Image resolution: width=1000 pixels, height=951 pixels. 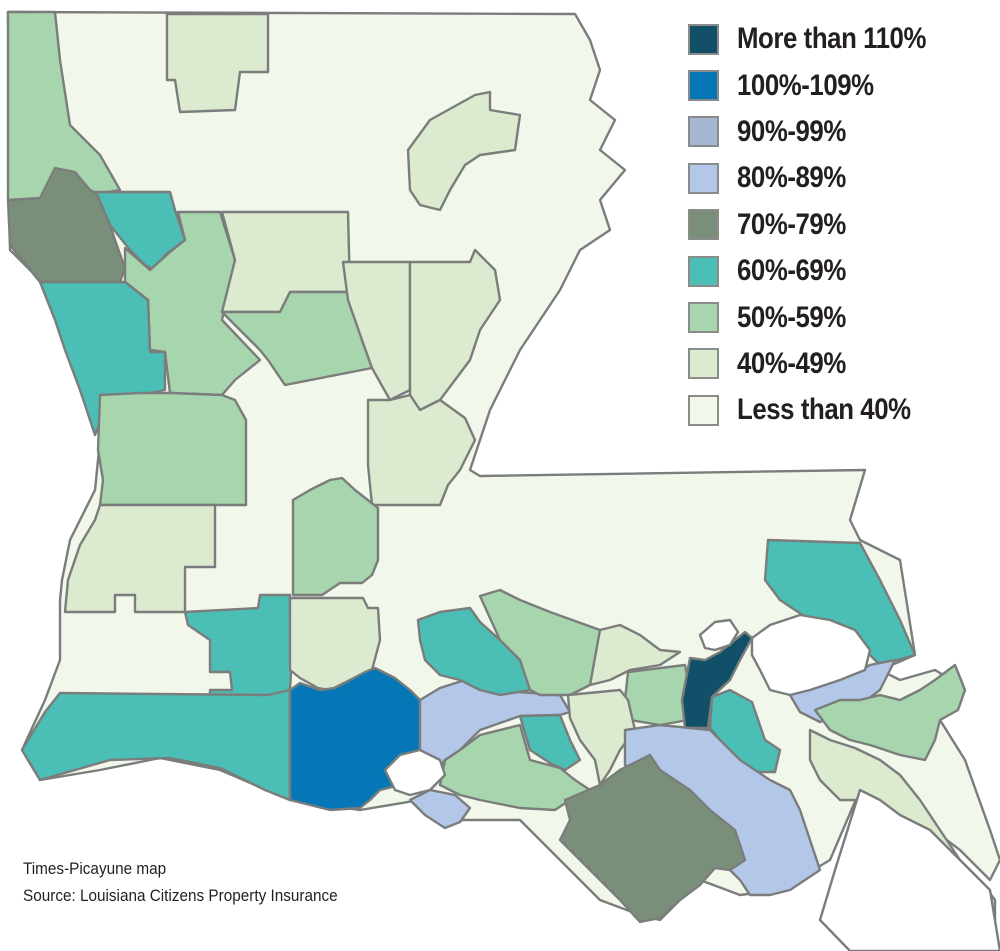 I want to click on lake-pontchartrain, so click(x=811, y=655).